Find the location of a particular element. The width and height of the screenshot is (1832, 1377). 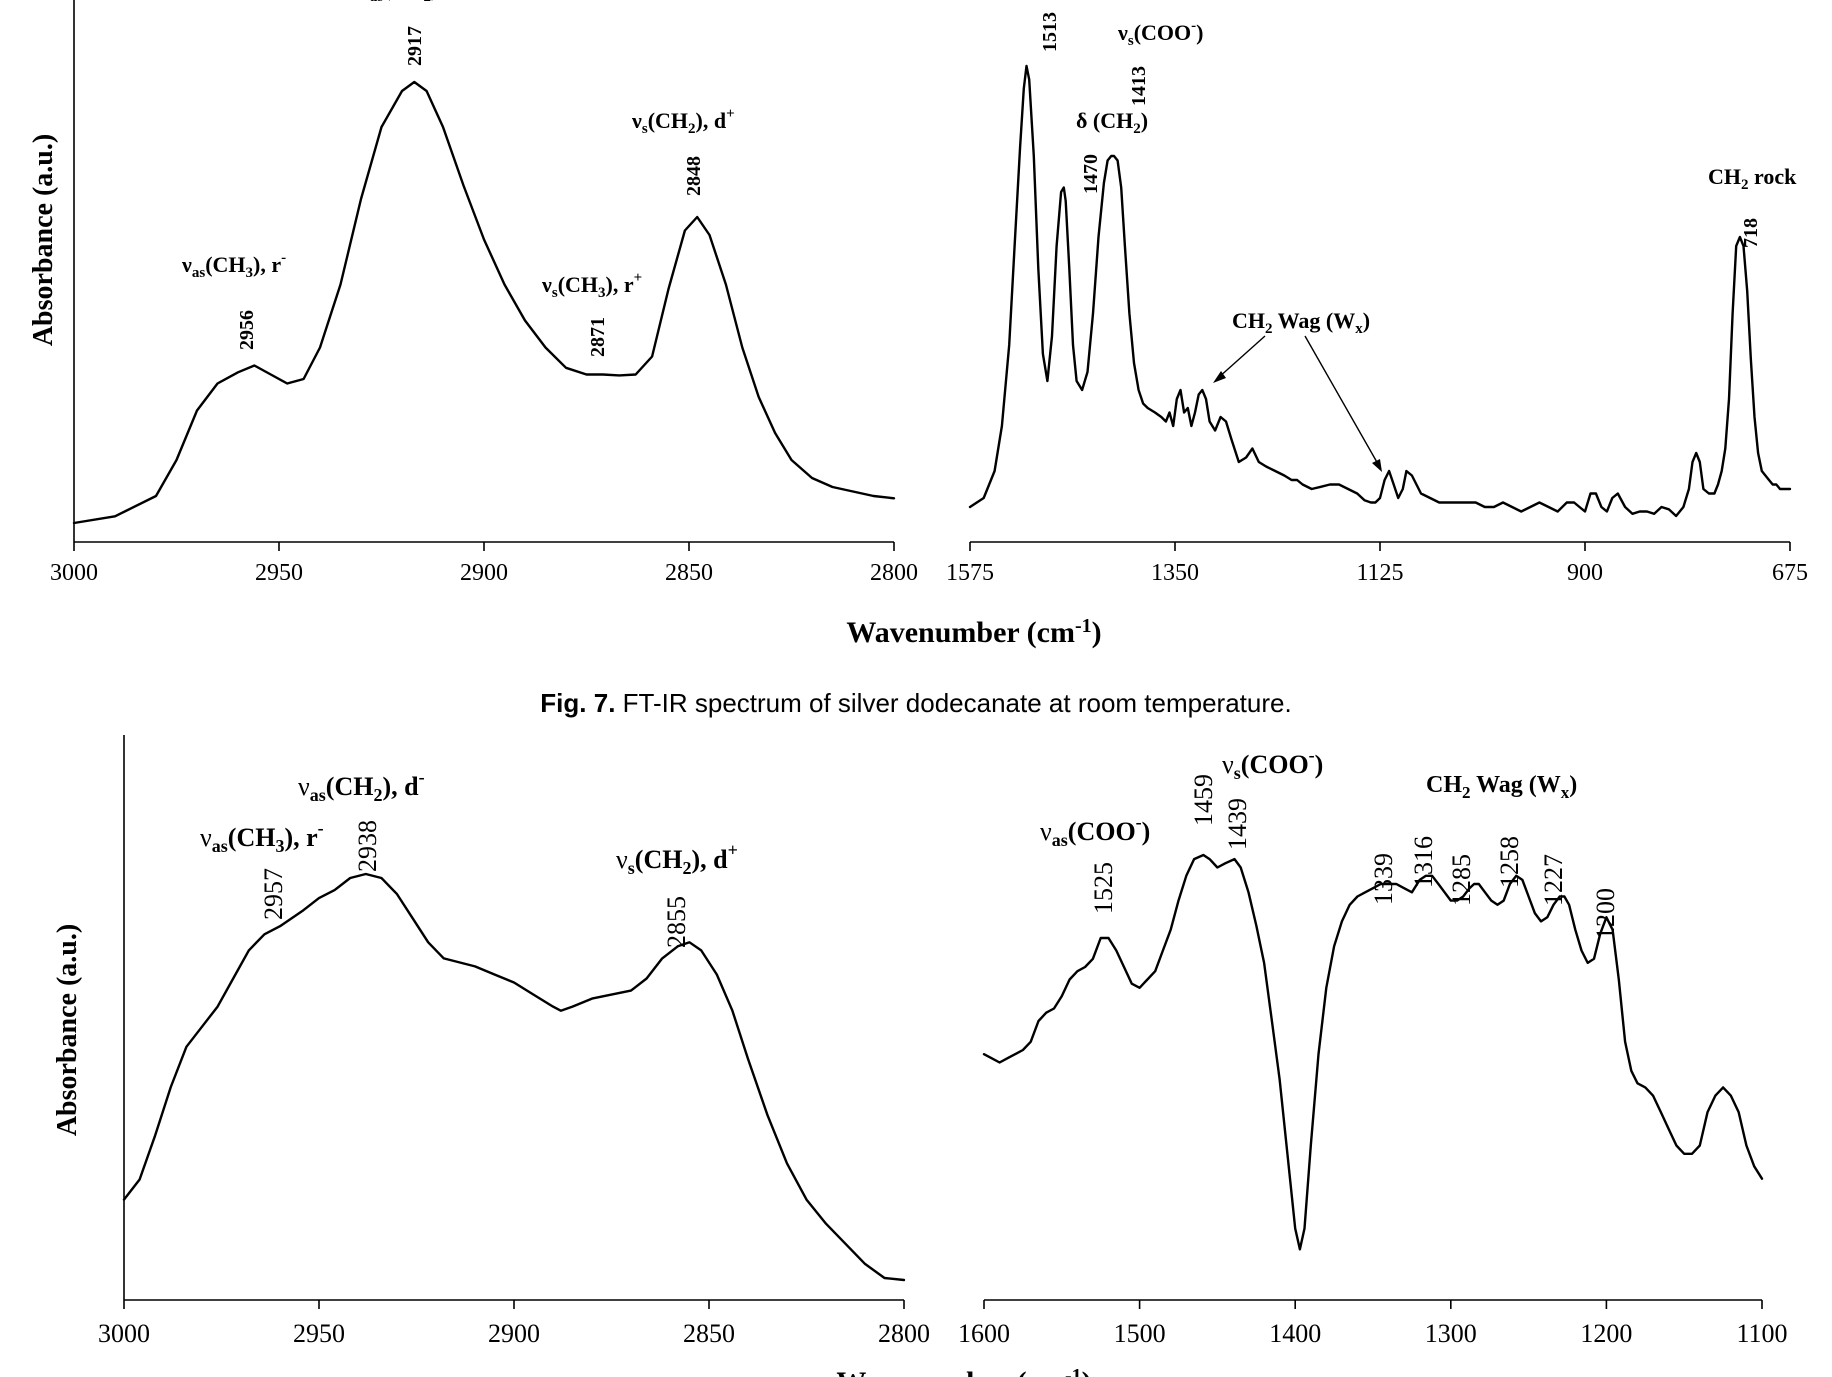

br-label-1285: 1285 is located at coordinates (1461, 880).